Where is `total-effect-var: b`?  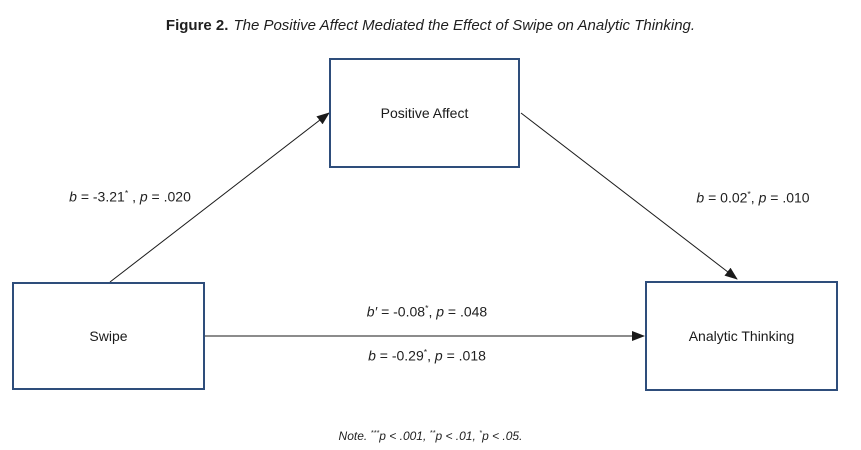
total-effect-var: b is located at coordinates (372, 355).